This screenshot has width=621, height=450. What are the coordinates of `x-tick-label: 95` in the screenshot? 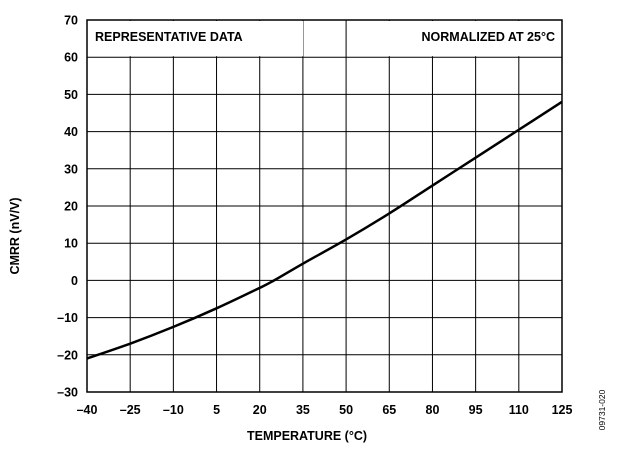 It's located at (476, 410).